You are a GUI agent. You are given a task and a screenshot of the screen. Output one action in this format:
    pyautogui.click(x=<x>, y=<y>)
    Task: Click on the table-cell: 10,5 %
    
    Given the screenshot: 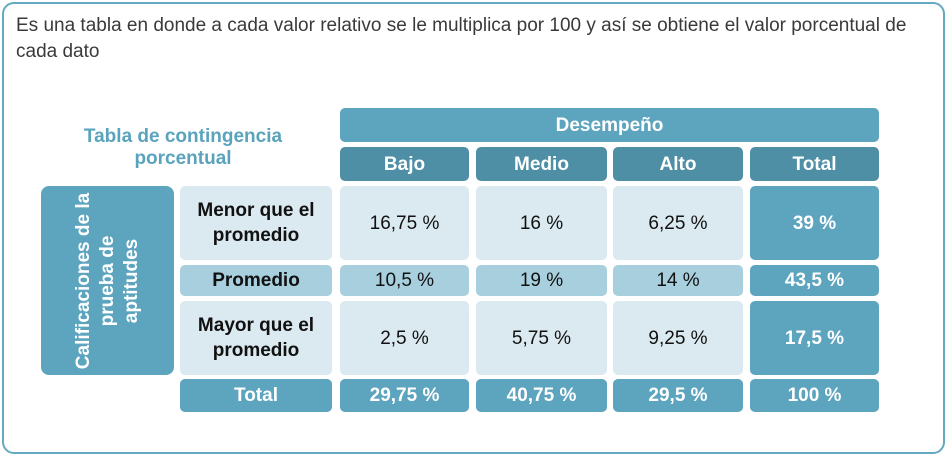 What is the action you would take?
    pyautogui.click(x=404, y=280)
    